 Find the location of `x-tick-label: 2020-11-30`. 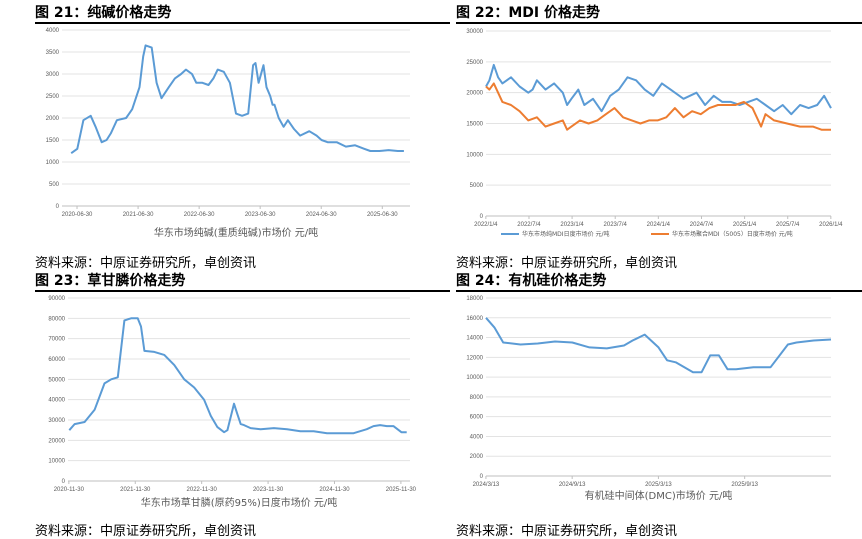

x-tick-label: 2020-11-30 is located at coordinates (69, 490).